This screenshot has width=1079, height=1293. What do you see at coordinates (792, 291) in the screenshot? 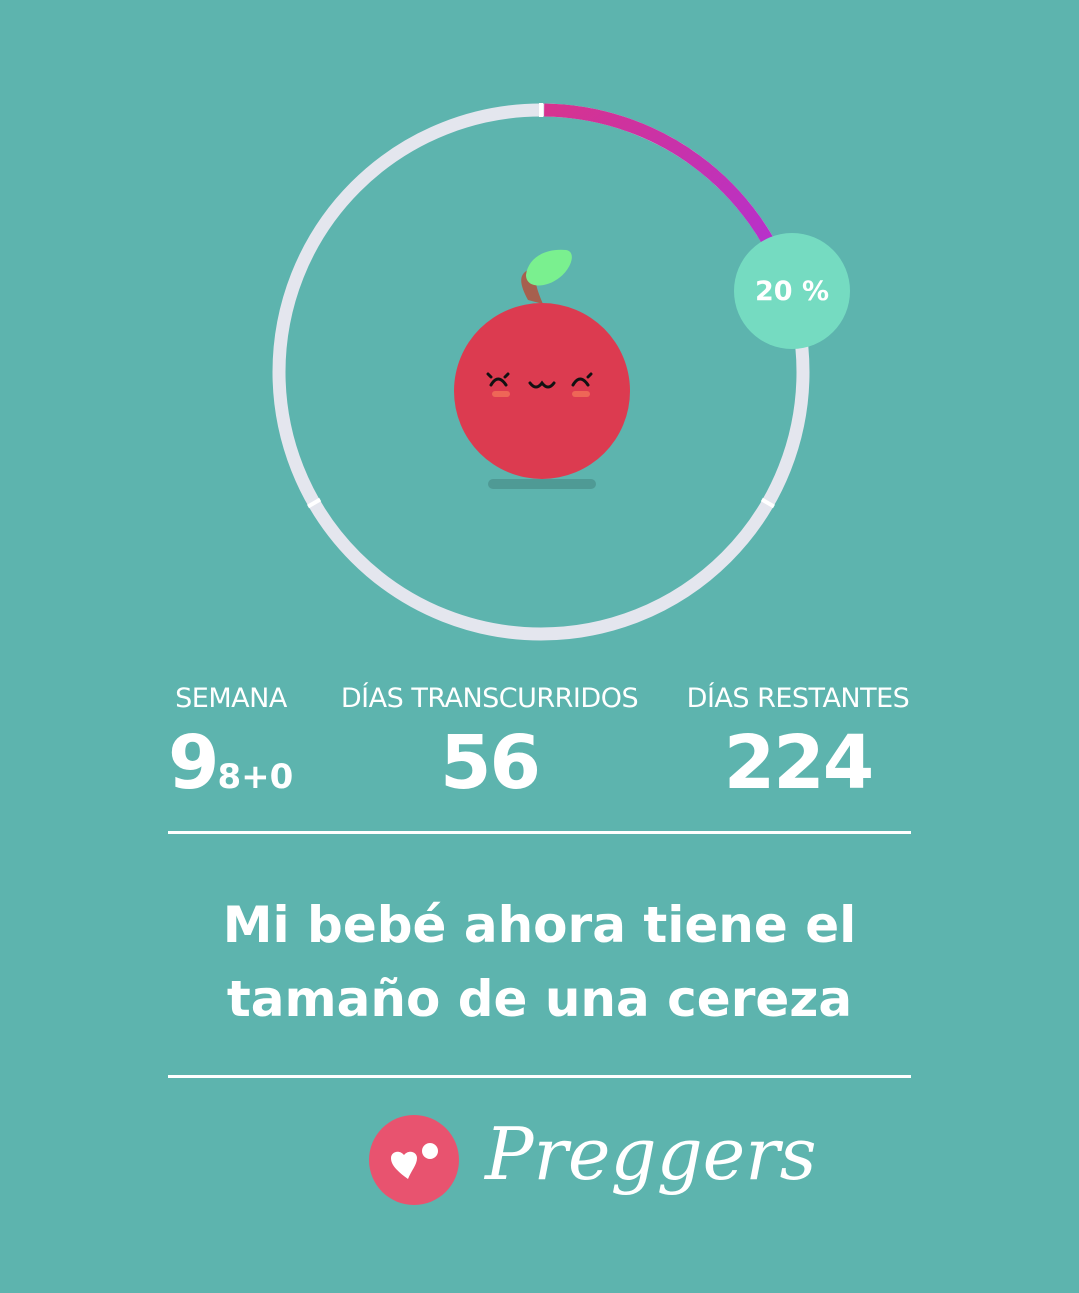
I see `progress-percent-badge: 20 %` at bounding box center [792, 291].